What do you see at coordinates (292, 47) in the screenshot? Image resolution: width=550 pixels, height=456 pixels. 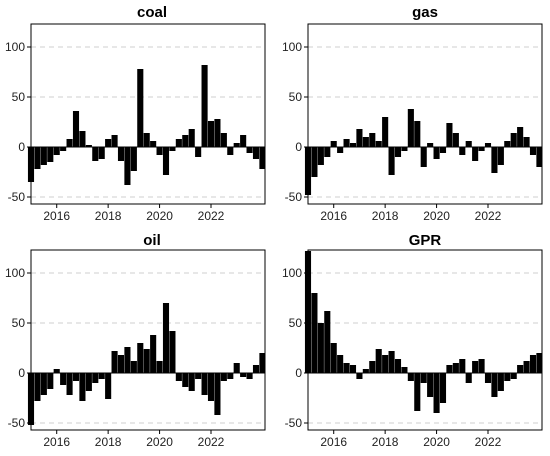 I see `y-tick-label: 100` at bounding box center [292, 47].